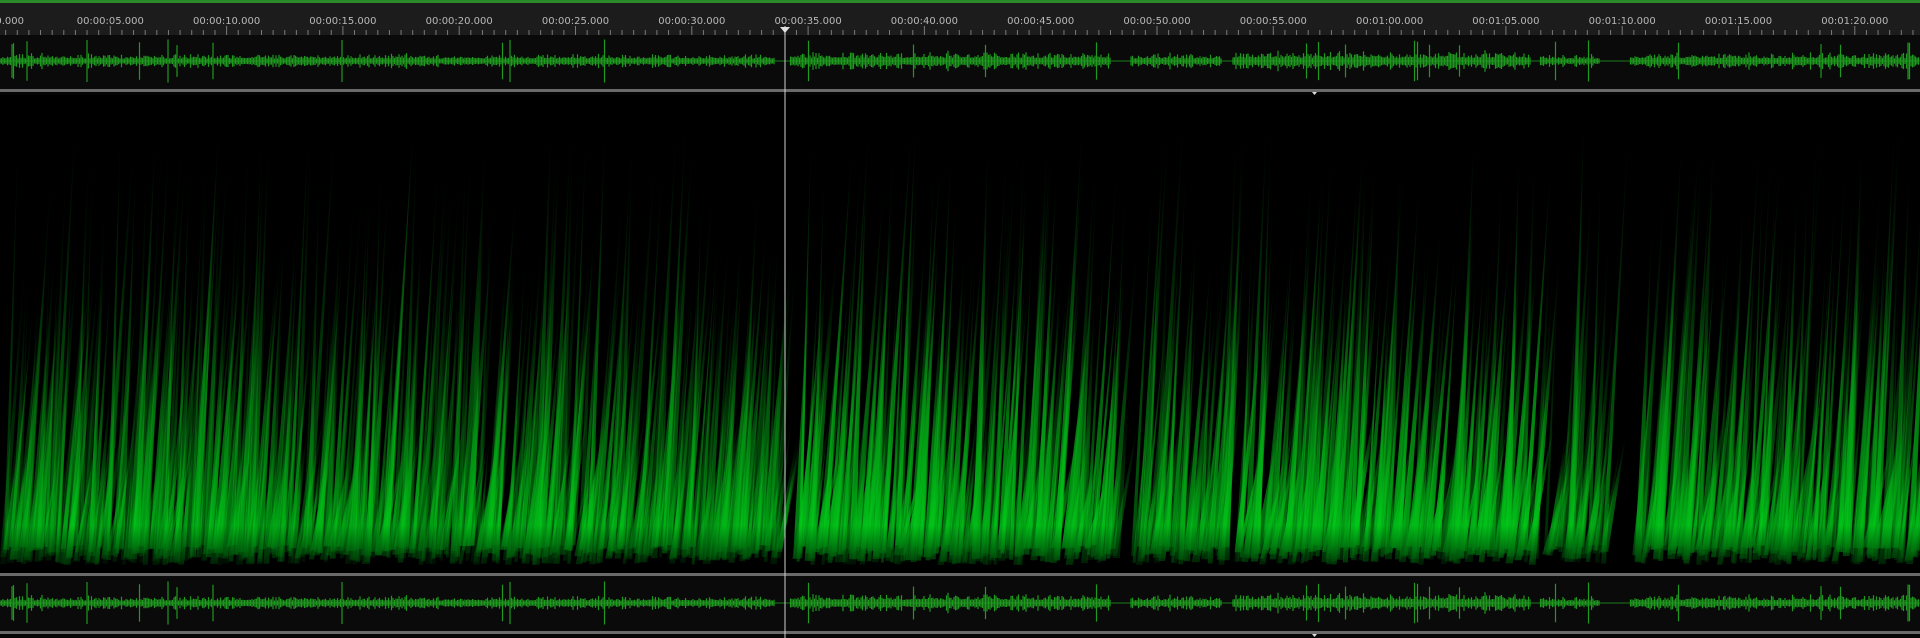 The width and height of the screenshot is (1920, 638). Describe the element at coordinates (1156, 21) in the screenshot. I see `ruler-label: 00:00:50.000` at that location.